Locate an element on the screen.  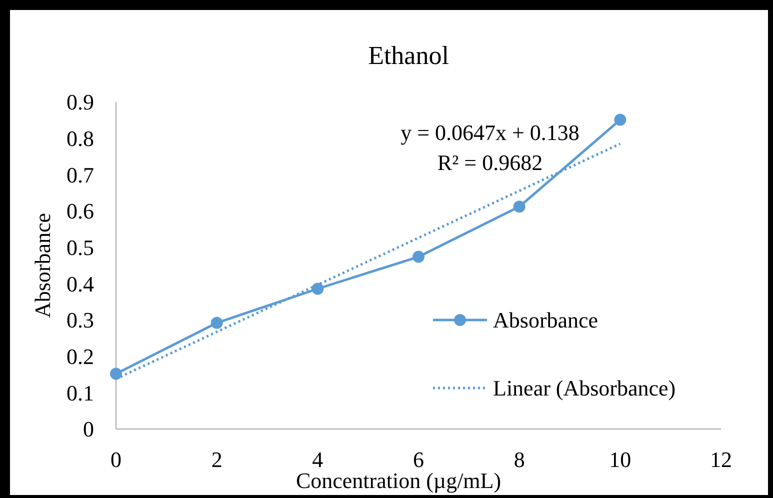
y-tick-label: 0.8 is located at coordinates (80, 139).